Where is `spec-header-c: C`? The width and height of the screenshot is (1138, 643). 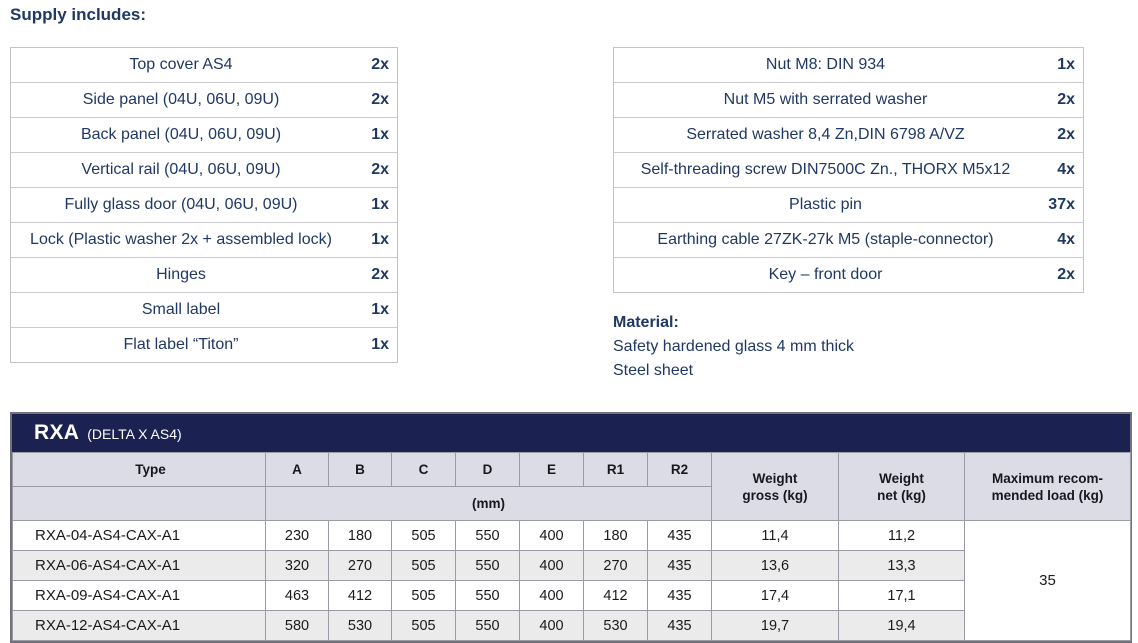
spec-header-c: C is located at coordinates (423, 469).